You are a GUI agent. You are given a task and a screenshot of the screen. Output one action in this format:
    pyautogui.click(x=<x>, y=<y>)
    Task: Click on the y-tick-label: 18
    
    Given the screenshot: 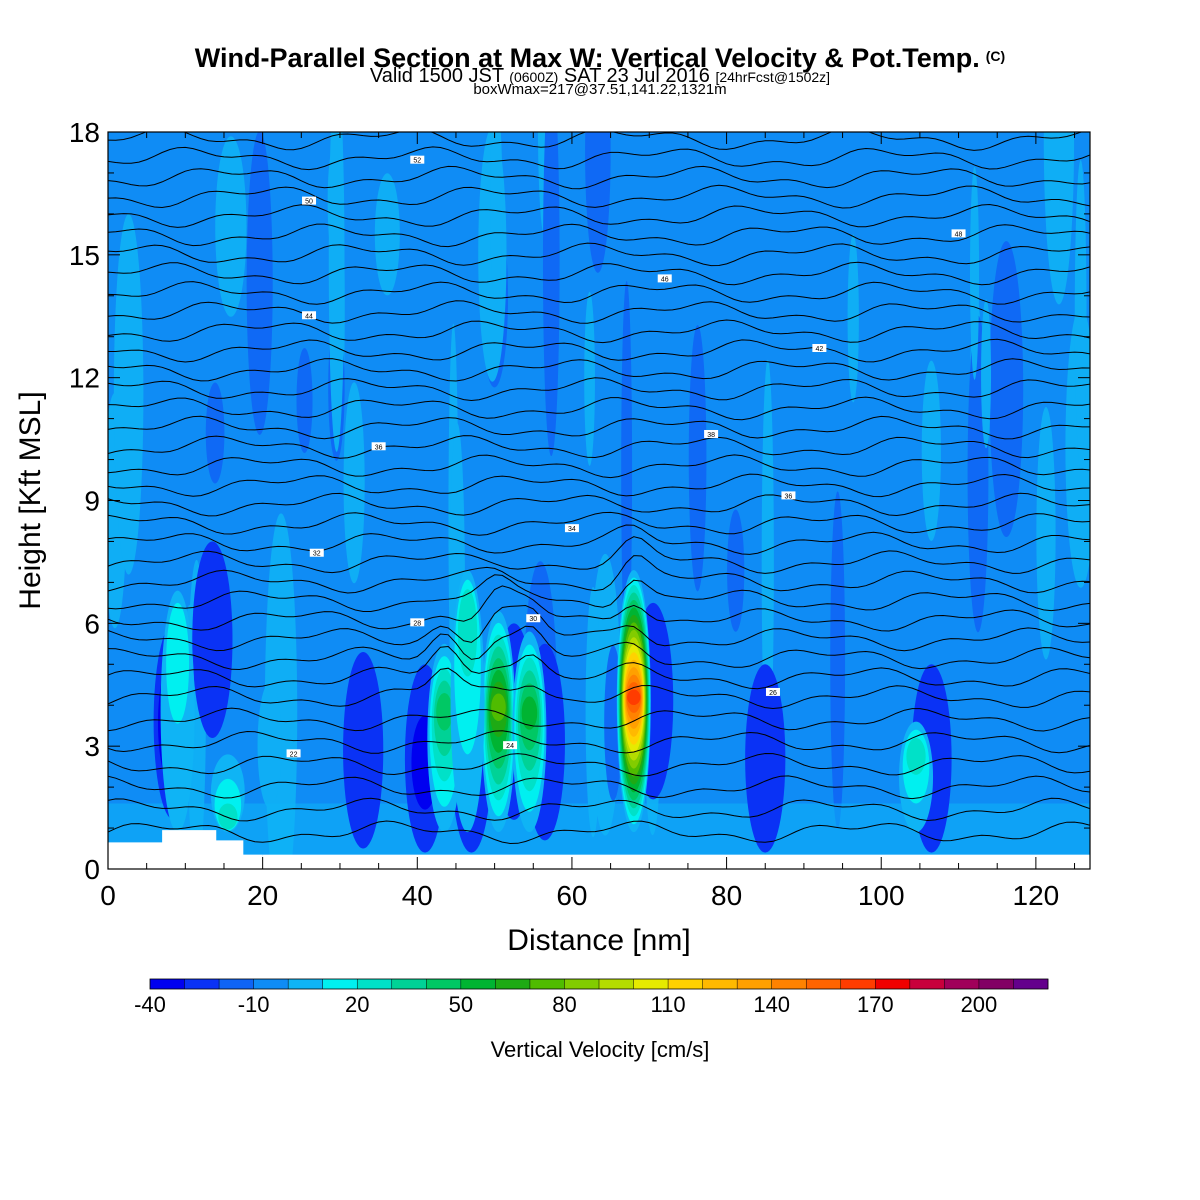 What is the action you would take?
    pyautogui.click(x=84, y=132)
    